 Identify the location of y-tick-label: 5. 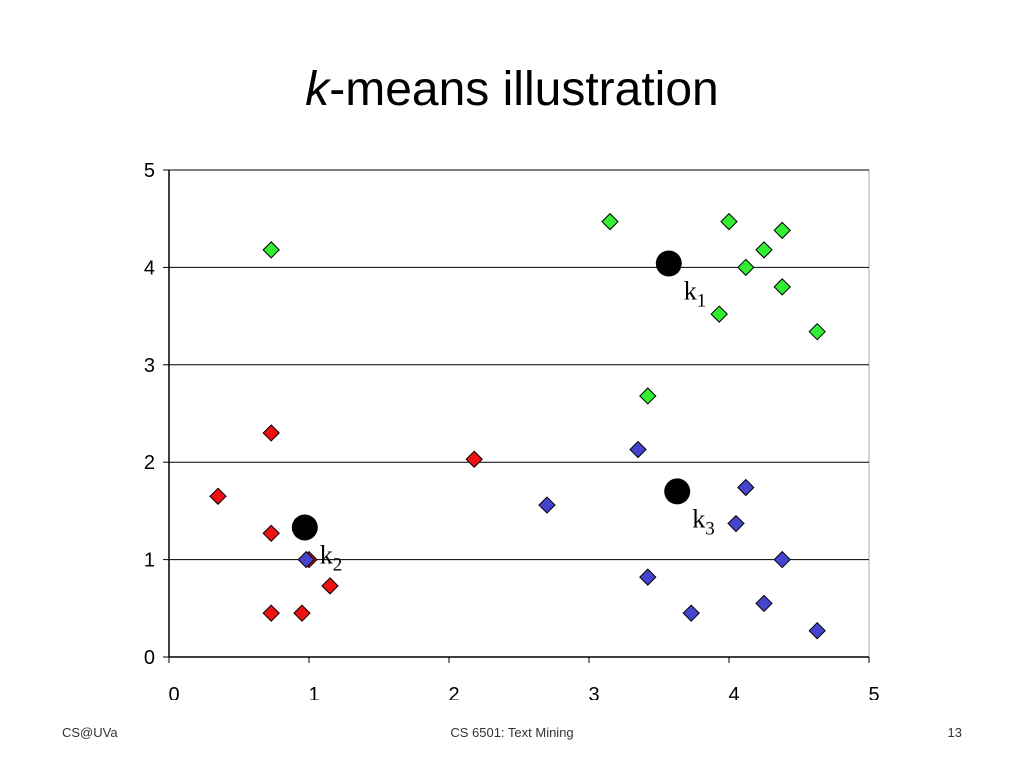
(149, 171).